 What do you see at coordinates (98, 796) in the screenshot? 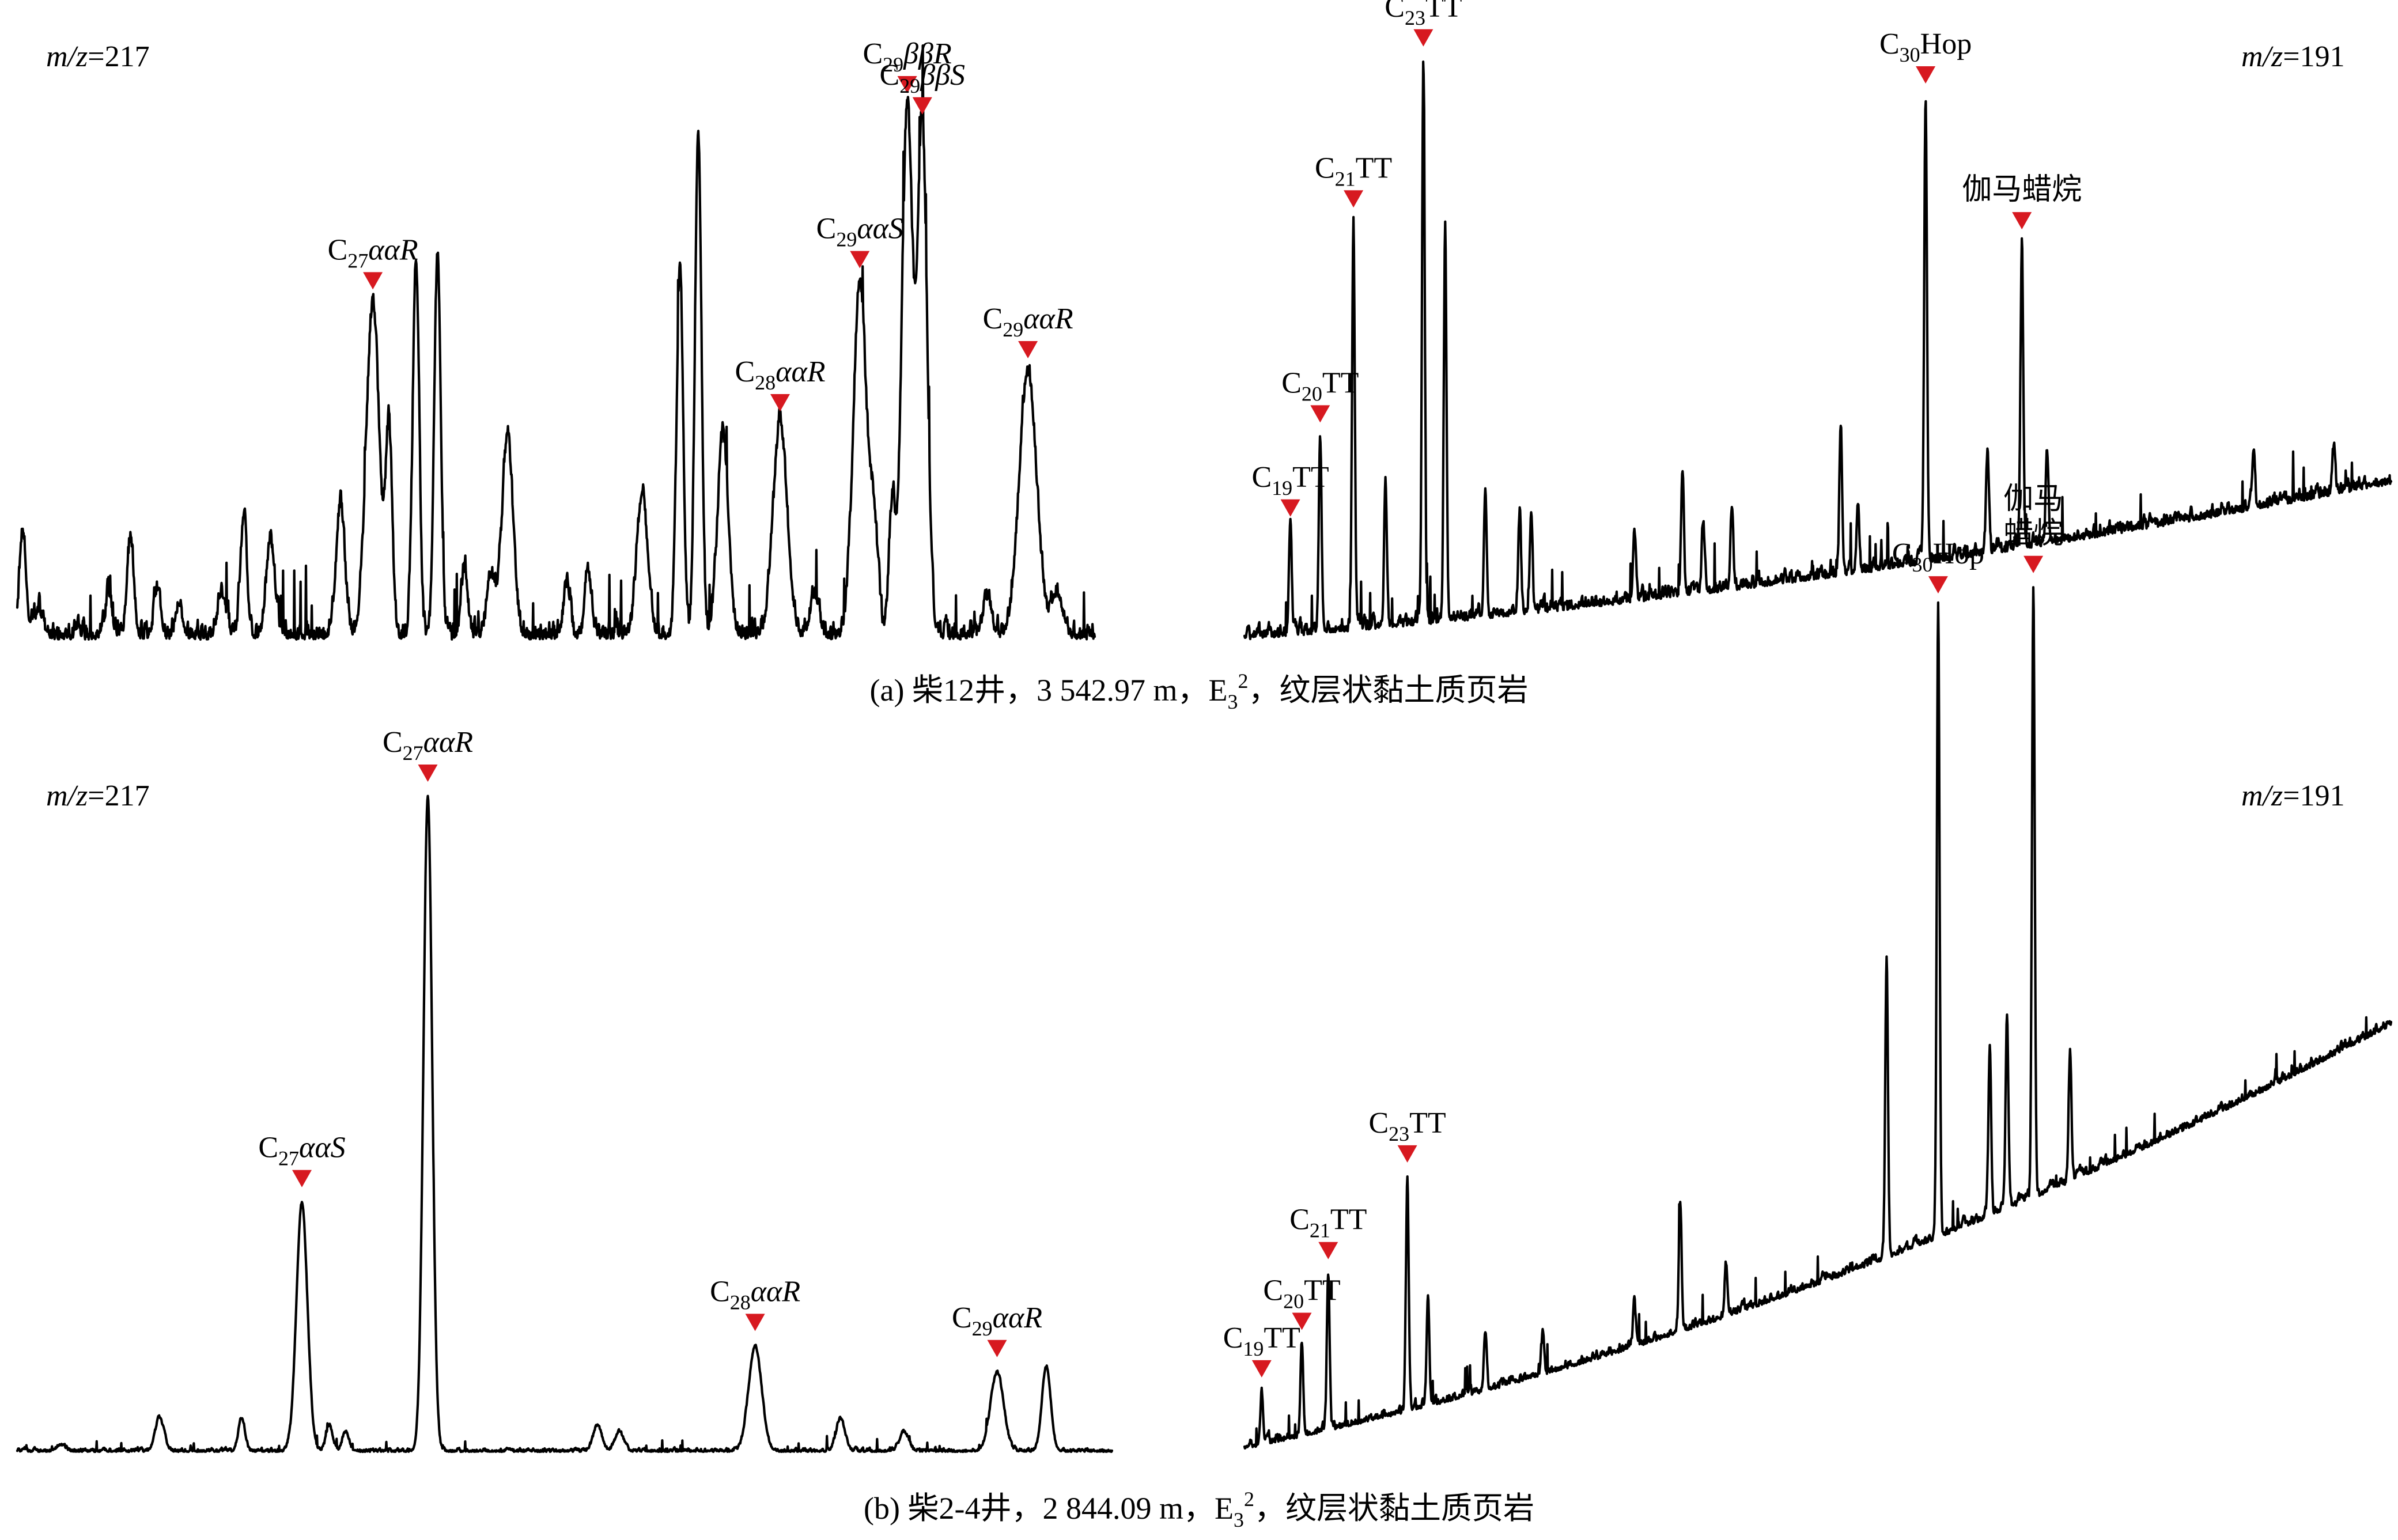
I see `mz-label-b-left: m/z=217` at bounding box center [98, 796].